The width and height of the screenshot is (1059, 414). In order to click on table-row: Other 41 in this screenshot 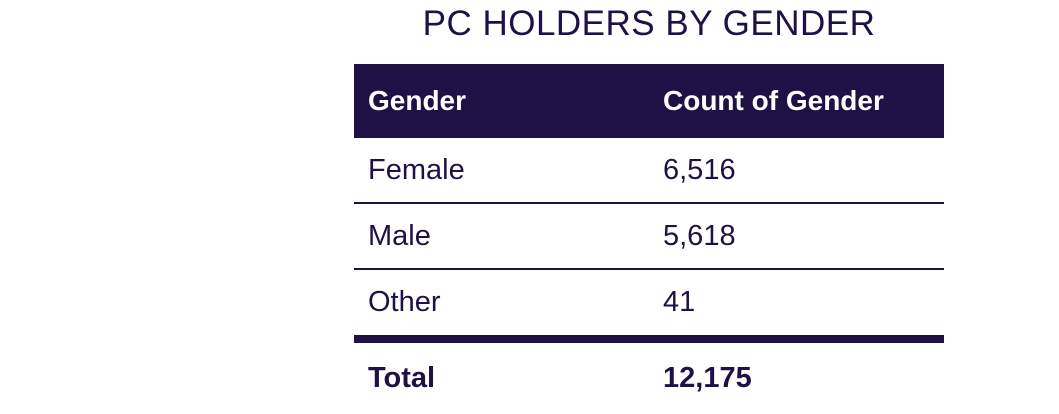, I will do `click(649, 302)`.